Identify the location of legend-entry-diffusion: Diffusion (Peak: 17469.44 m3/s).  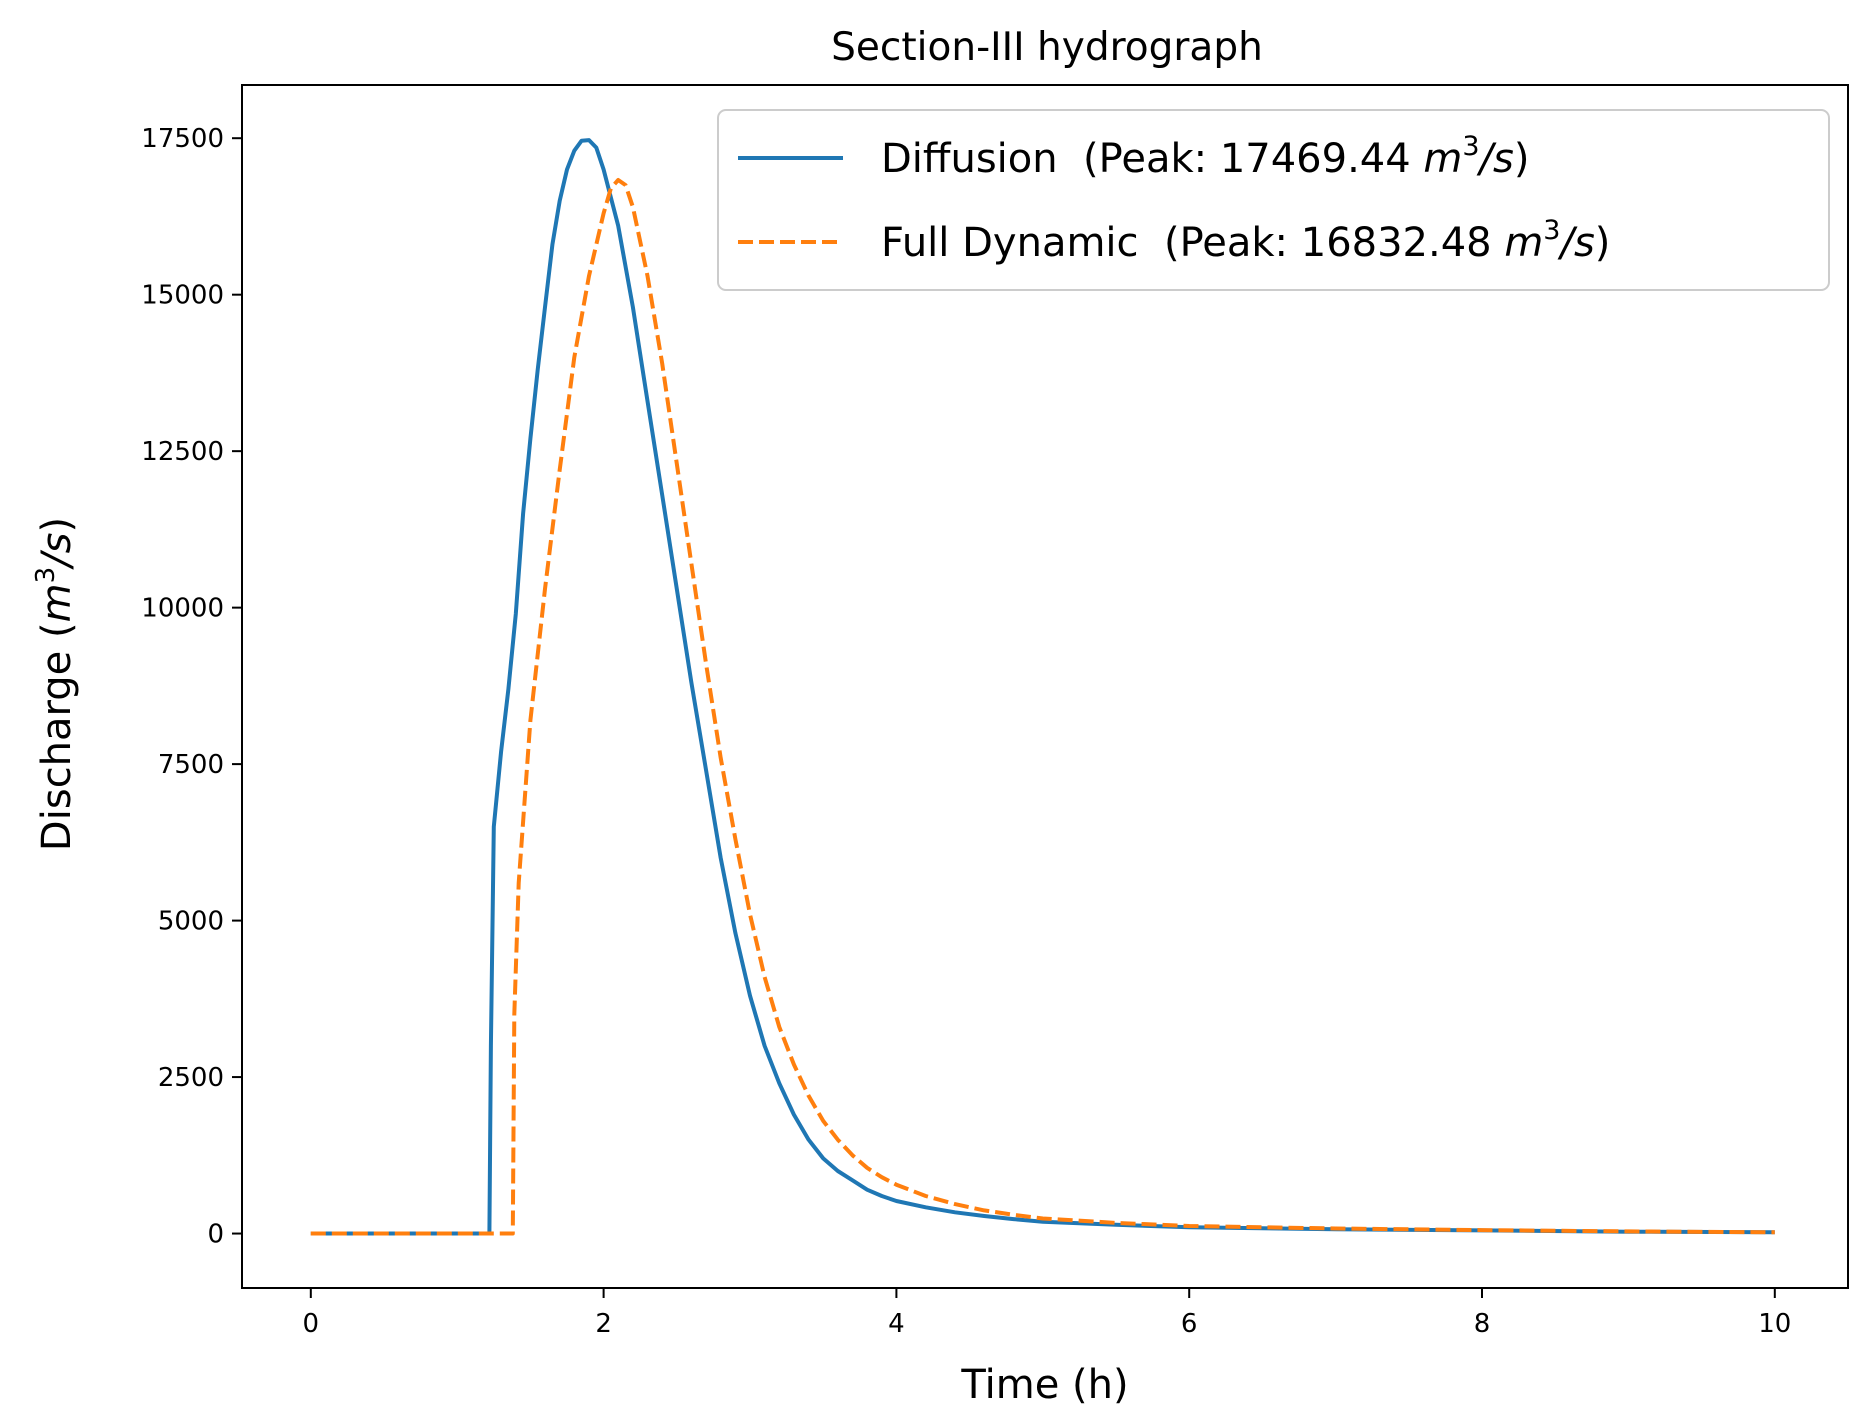
(1205, 156).